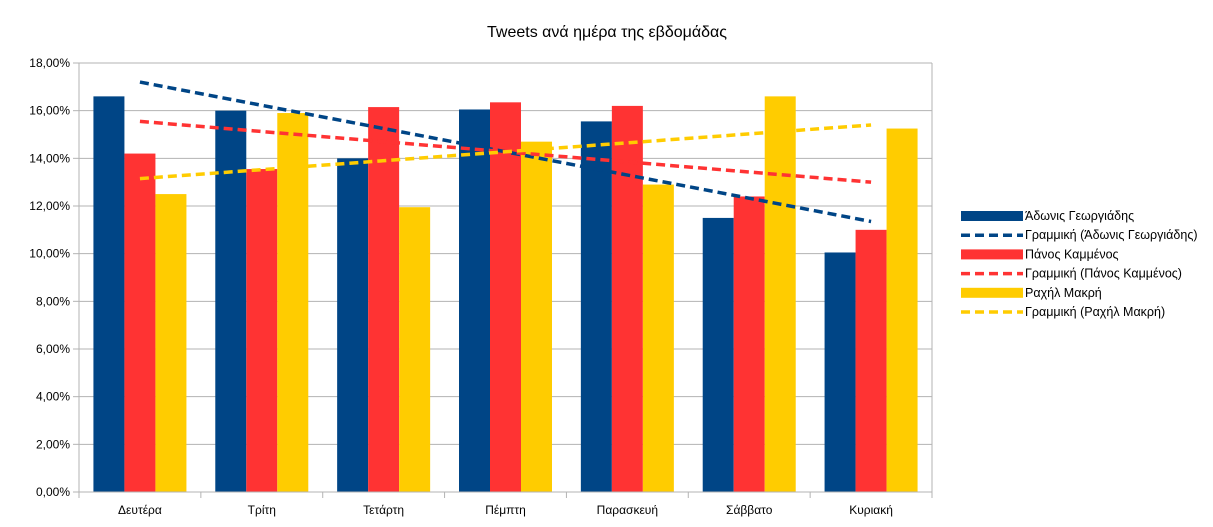 Image resolution: width=1213 pixels, height=527 pixels. I want to click on y-tick-label: 18,00%, so click(49, 63).